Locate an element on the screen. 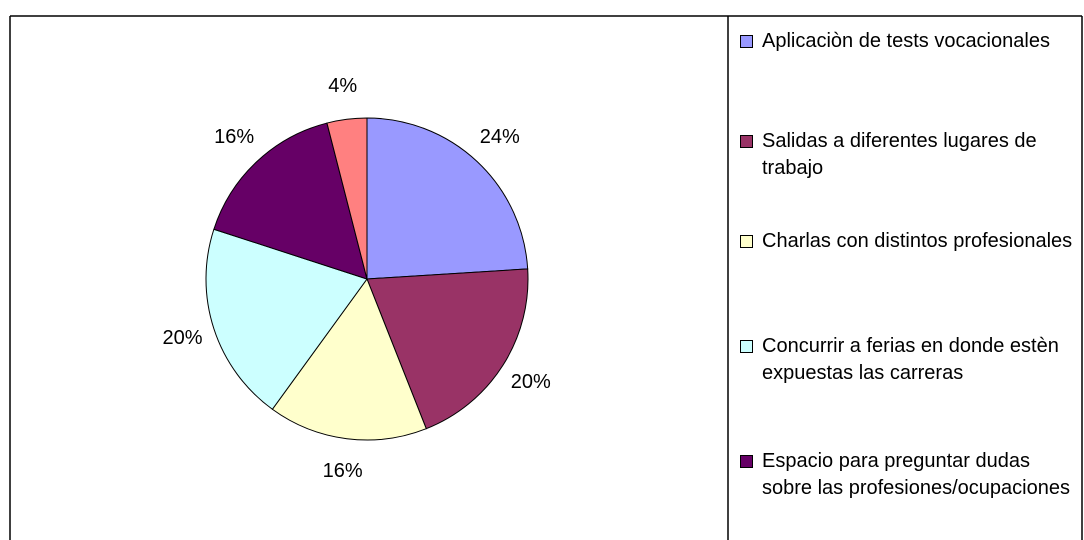 Image resolution: width=1084 pixels, height=540 pixels. legend-item: Salidas a diferentes lugares de trabajo is located at coordinates (907, 155).